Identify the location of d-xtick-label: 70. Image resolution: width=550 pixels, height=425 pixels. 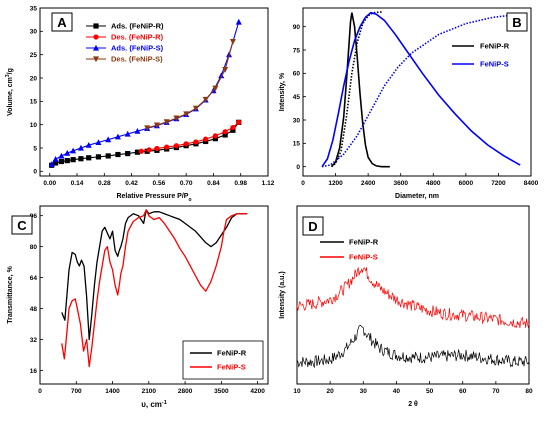
(496, 391).